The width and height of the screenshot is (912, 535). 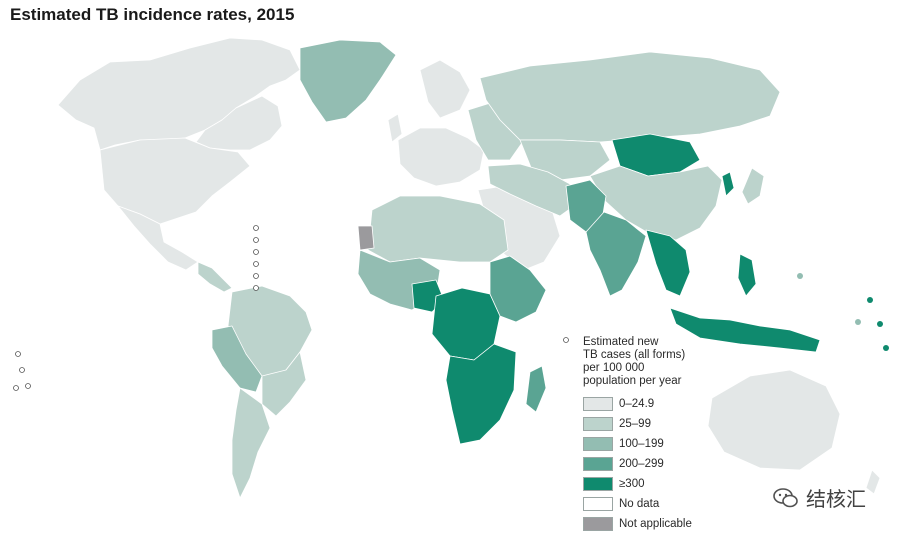 I want to click on watermark: 结核汇, so click(x=819, y=497).